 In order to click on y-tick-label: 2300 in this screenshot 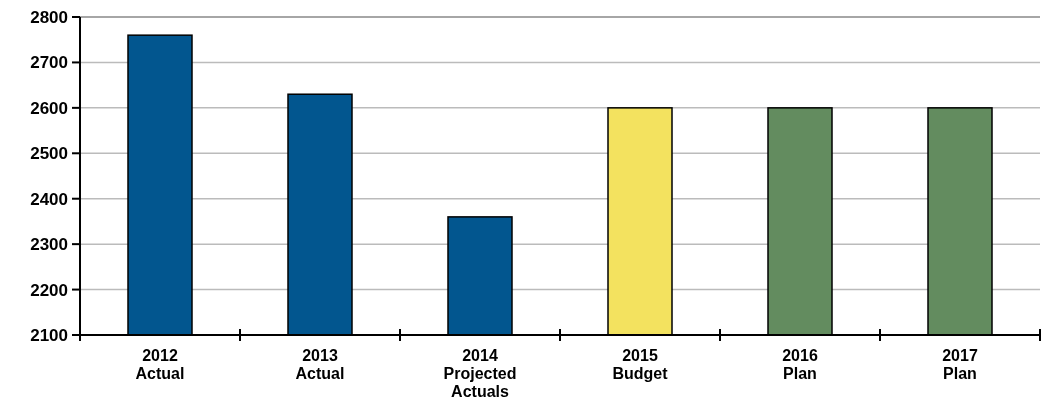, I will do `click(49, 245)`.